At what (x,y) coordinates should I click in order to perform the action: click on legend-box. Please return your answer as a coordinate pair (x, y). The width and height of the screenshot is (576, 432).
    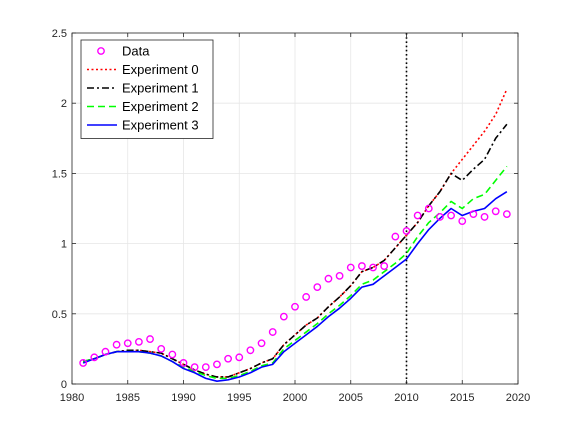
    Looking at the image, I should click on (147, 89).